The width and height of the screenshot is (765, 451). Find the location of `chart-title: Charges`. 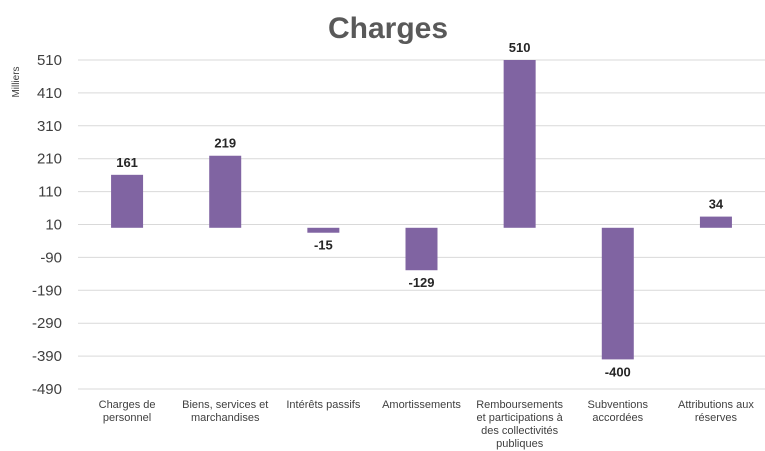

chart-title: Charges is located at coordinates (388, 28).